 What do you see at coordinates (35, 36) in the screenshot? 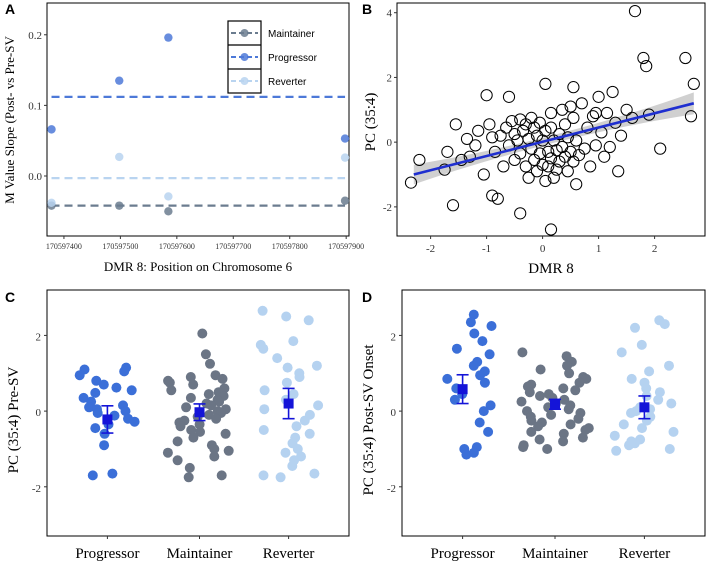
I see `y-tick-label: 0.2` at bounding box center [35, 36].